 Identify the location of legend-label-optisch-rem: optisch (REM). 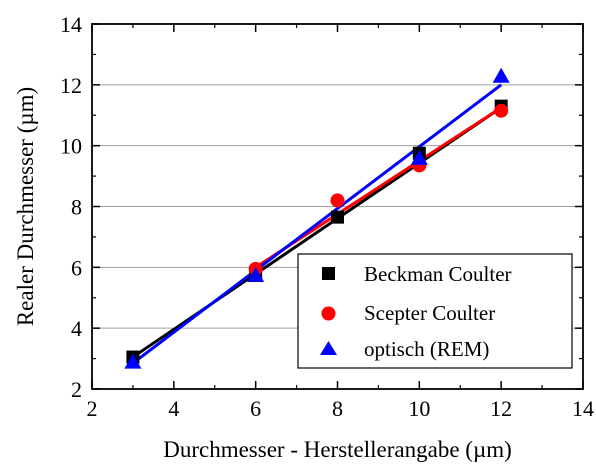
(426, 349).